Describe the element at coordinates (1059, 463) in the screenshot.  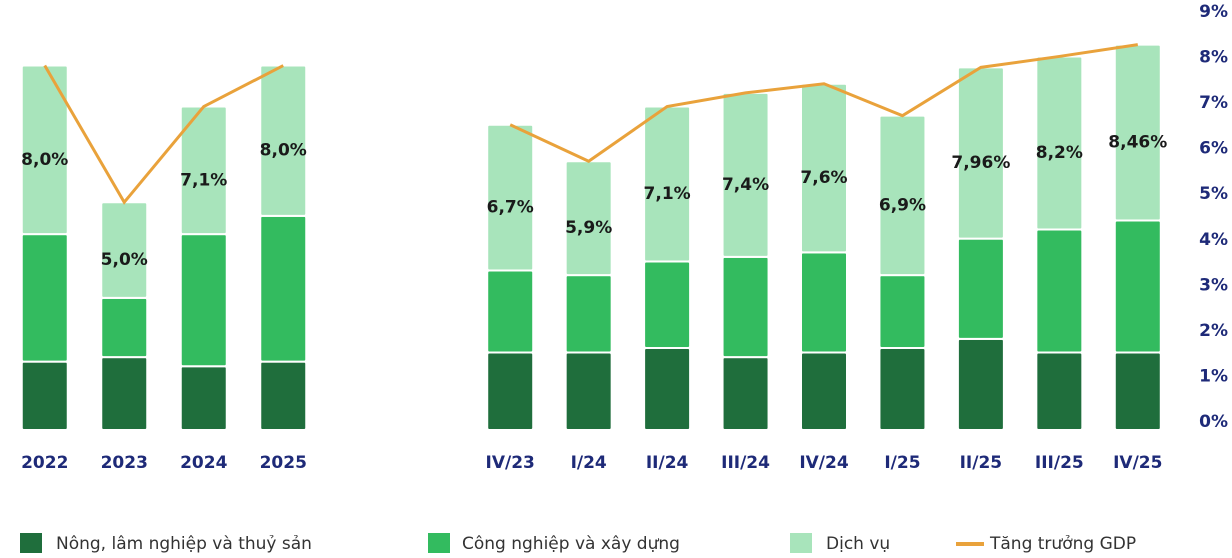
I see `x-tick-label: III/25` at that location.